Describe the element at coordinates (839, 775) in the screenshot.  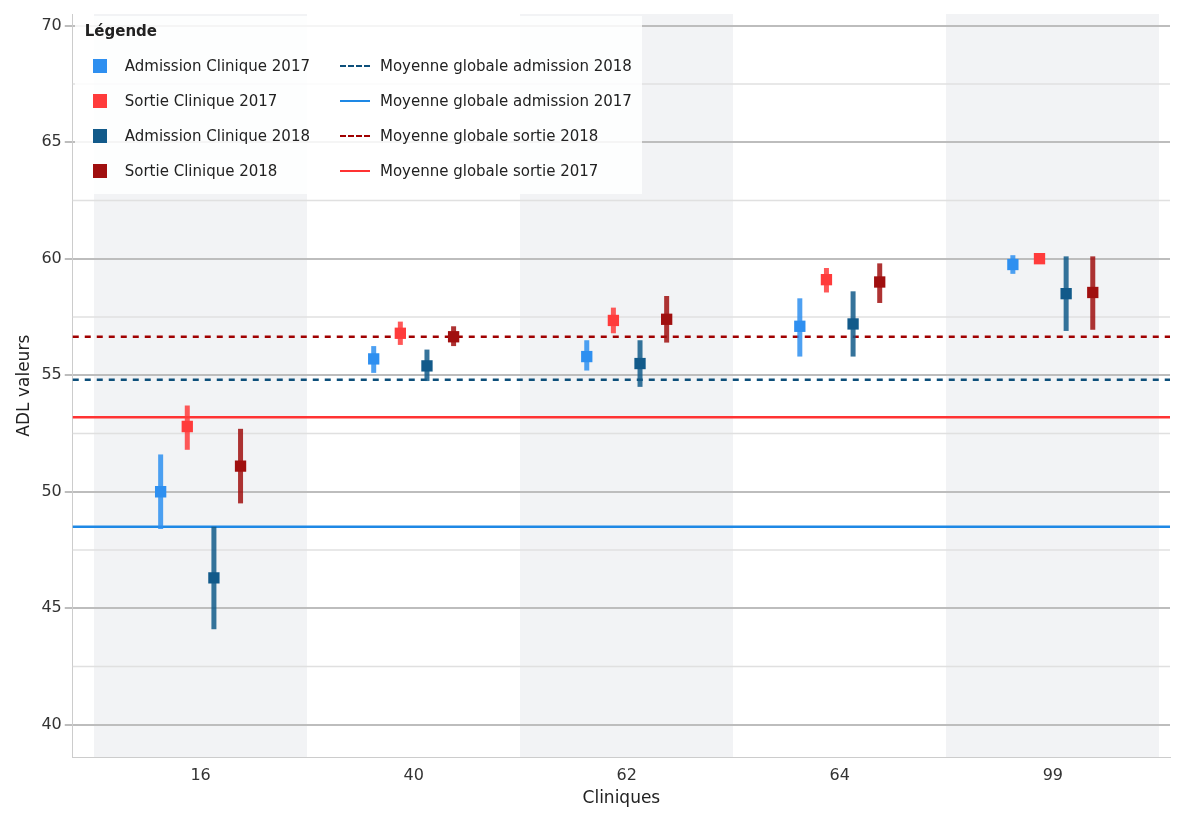
I see `x-tick-label: 64` at that location.